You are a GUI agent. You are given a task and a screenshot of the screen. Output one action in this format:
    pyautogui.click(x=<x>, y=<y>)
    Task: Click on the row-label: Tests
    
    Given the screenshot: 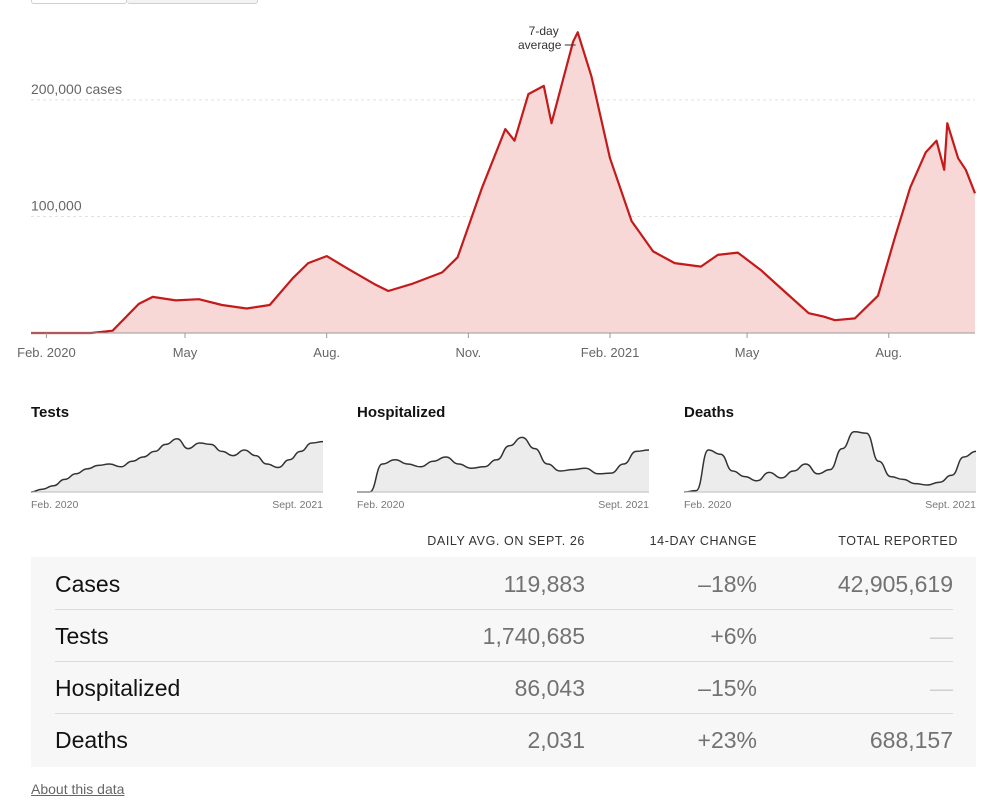 What is the action you would take?
    pyautogui.click(x=82, y=636)
    